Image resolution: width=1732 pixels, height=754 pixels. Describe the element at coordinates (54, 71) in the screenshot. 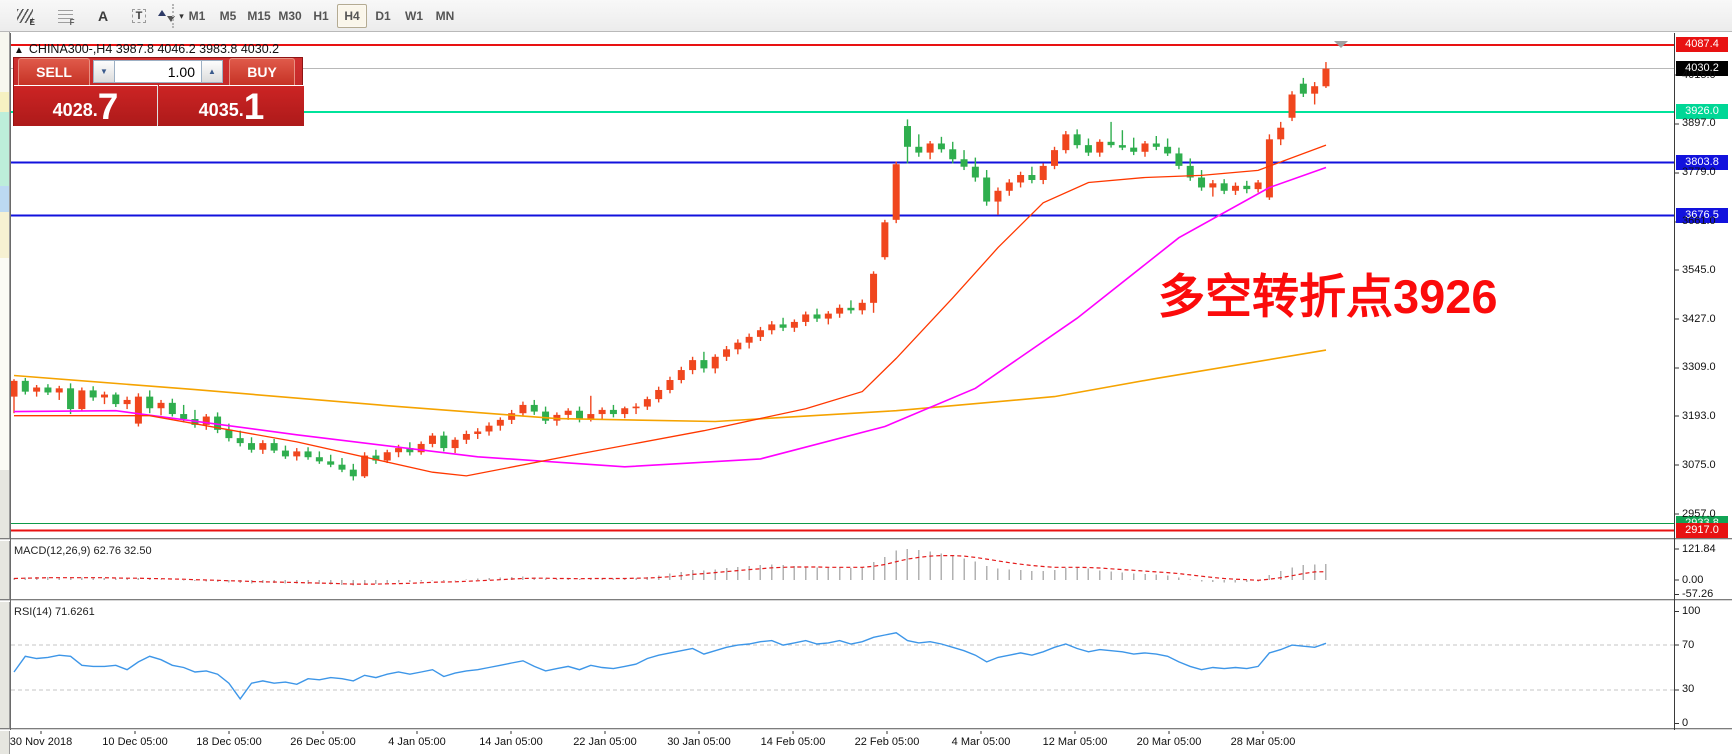

I see `sell-button: SELL` at that location.